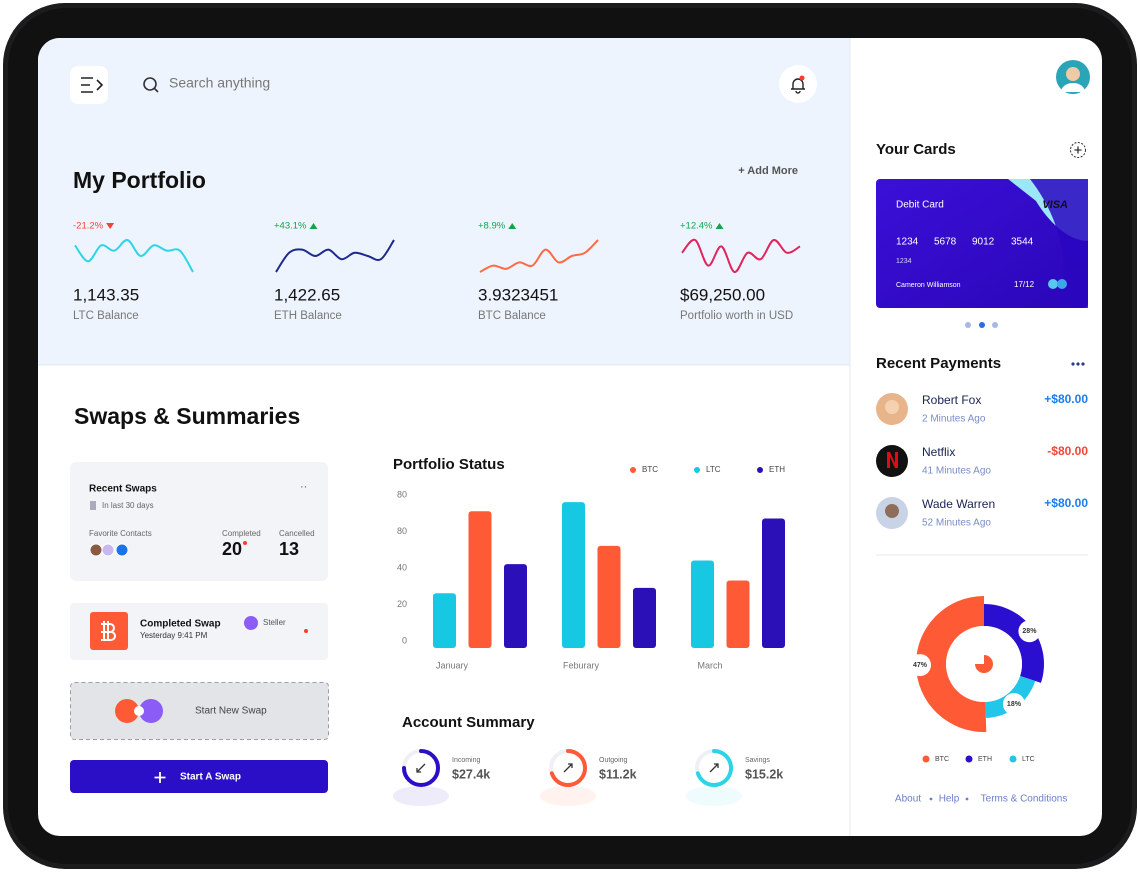 This screenshot has height=872, width=1140. I want to click on arrow-icon, so click(568, 768).